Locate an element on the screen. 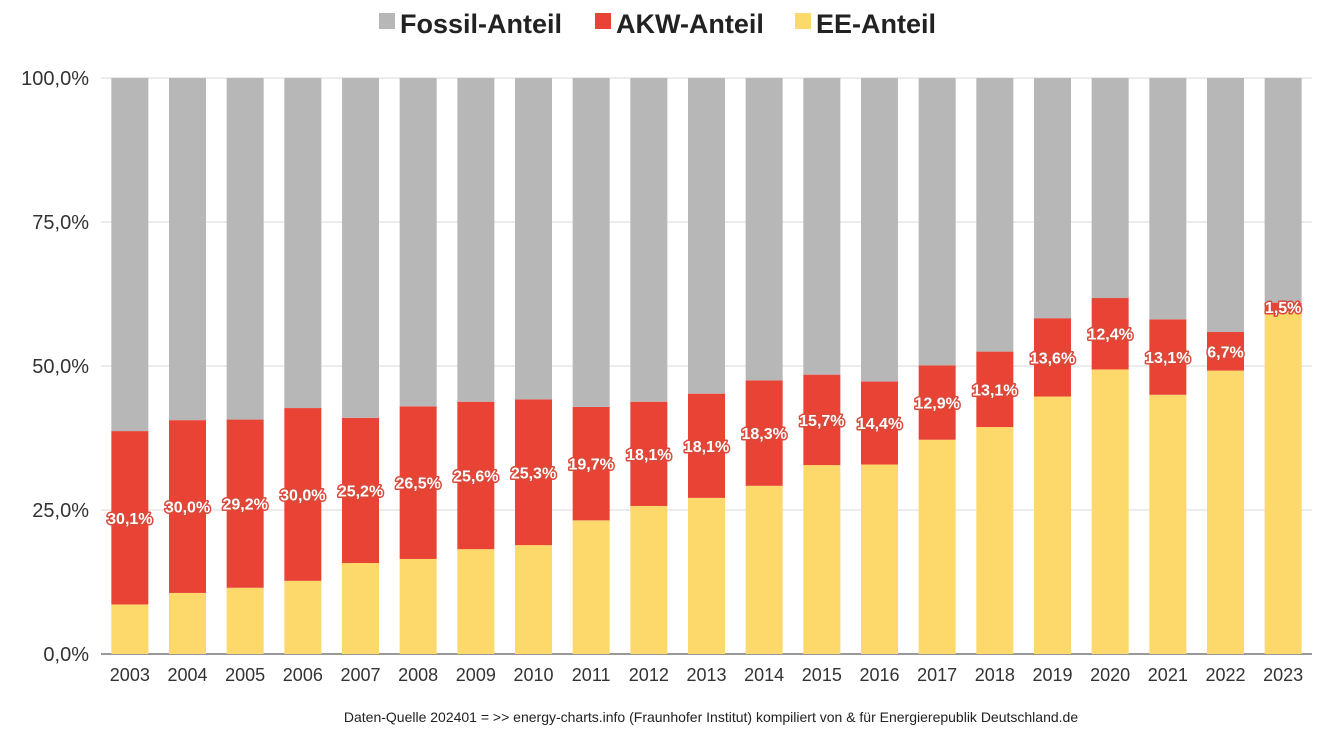 The width and height of the screenshot is (1335, 745). bar-akw-anteil-2018 is located at coordinates (995, 389).